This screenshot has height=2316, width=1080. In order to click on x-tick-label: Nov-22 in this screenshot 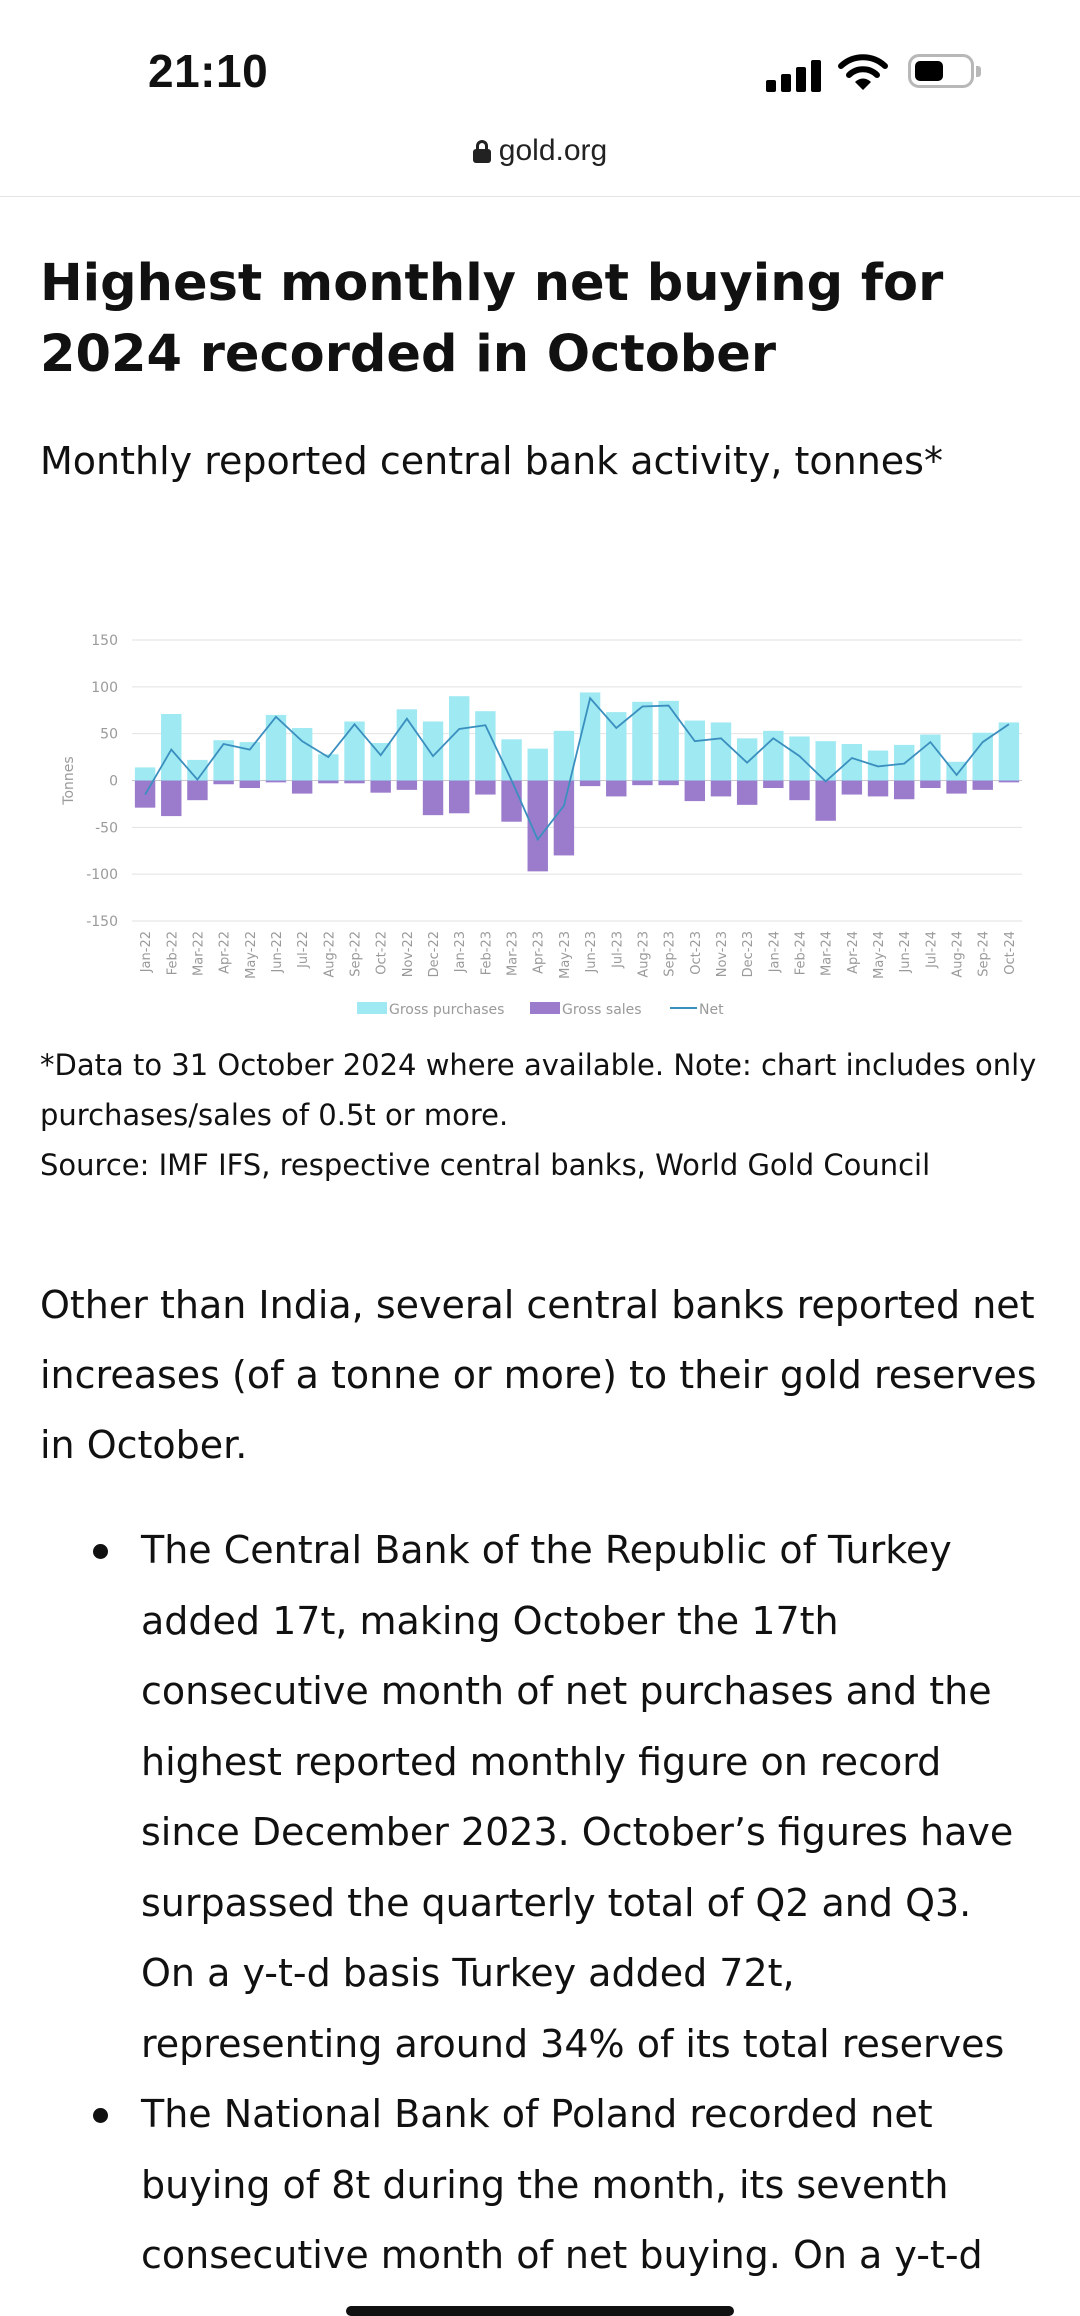, I will do `click(408, 954)`.